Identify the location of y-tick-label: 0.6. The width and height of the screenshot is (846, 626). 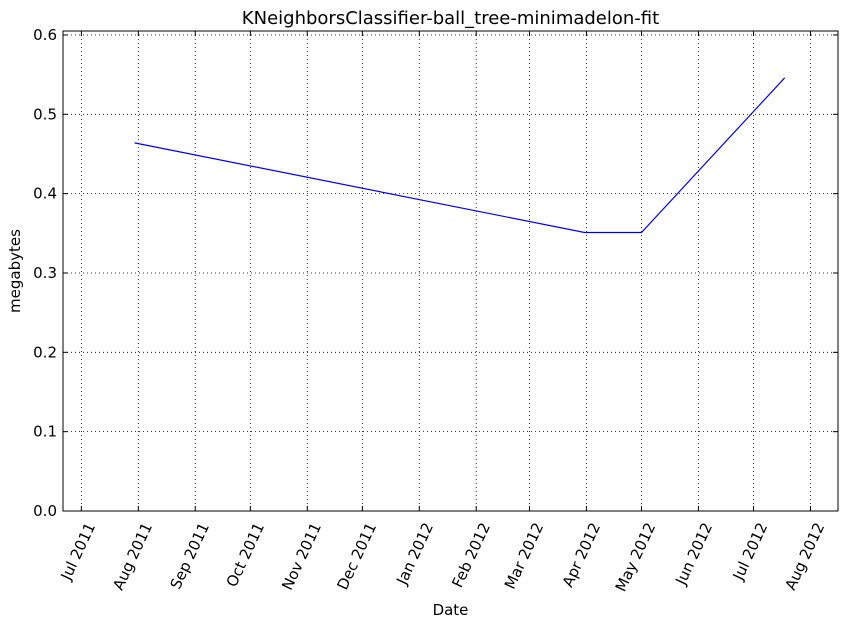
(45, 35).